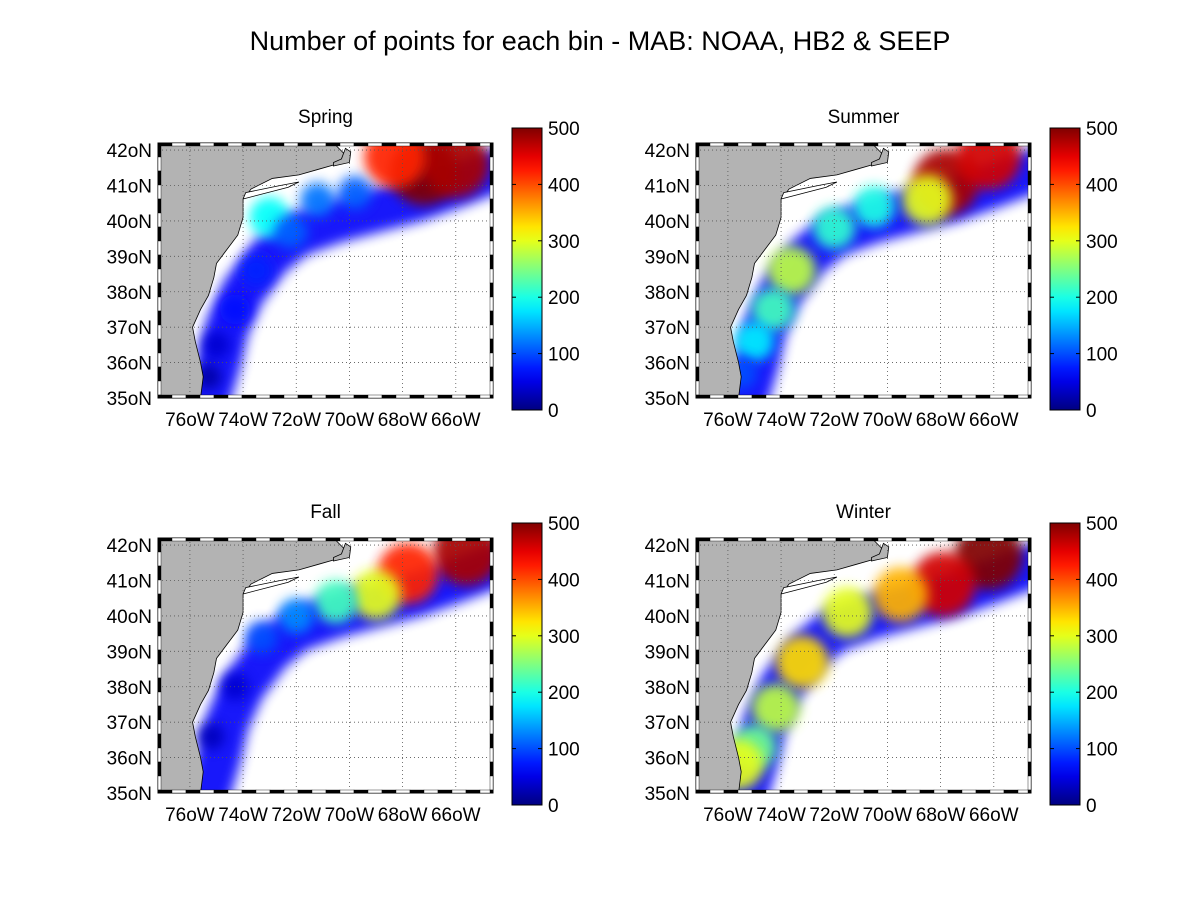  Describe the element at coordinates (1102, 580) in the screenshot. I see `colorbar-tick-label: 400` at that location.